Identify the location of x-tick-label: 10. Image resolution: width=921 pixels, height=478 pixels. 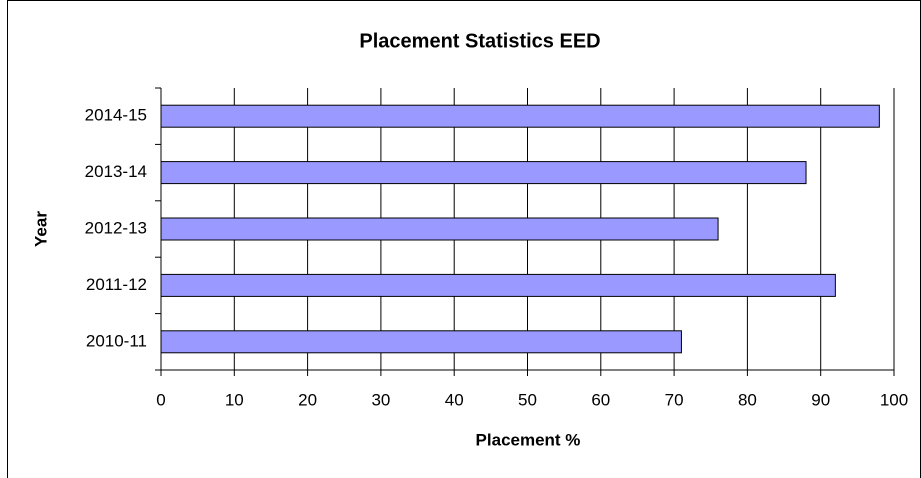
(234, 399).